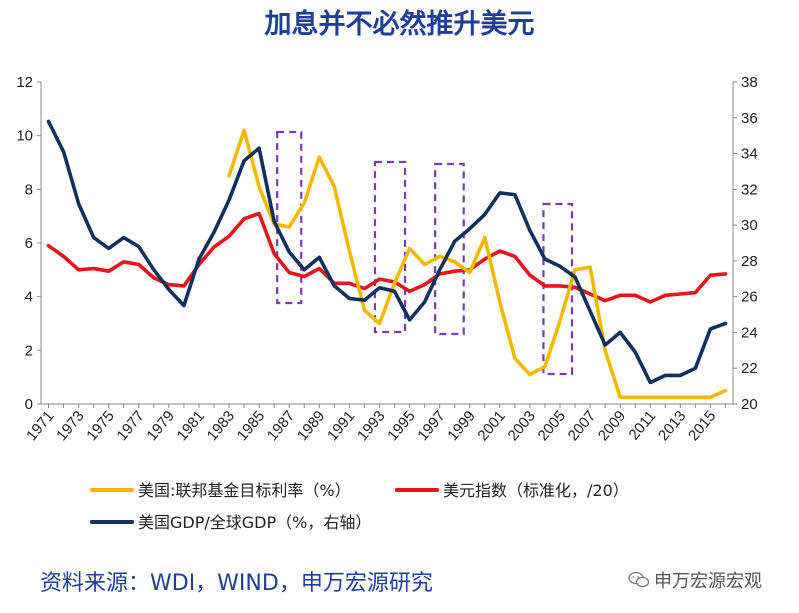 The height and width of the screenshot is (613, 799). Describe the element at coordinates (29, 404) in the screenshot. I see `left-tick-label: 0` at that location.